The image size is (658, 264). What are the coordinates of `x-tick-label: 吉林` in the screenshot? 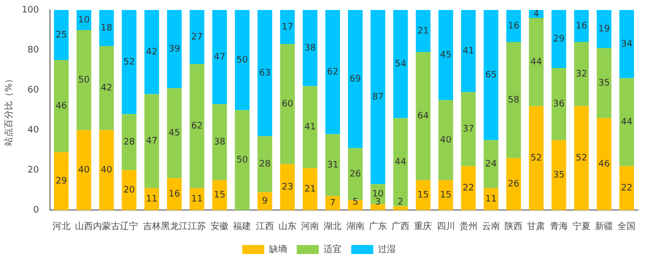 It's located at (151, 226).